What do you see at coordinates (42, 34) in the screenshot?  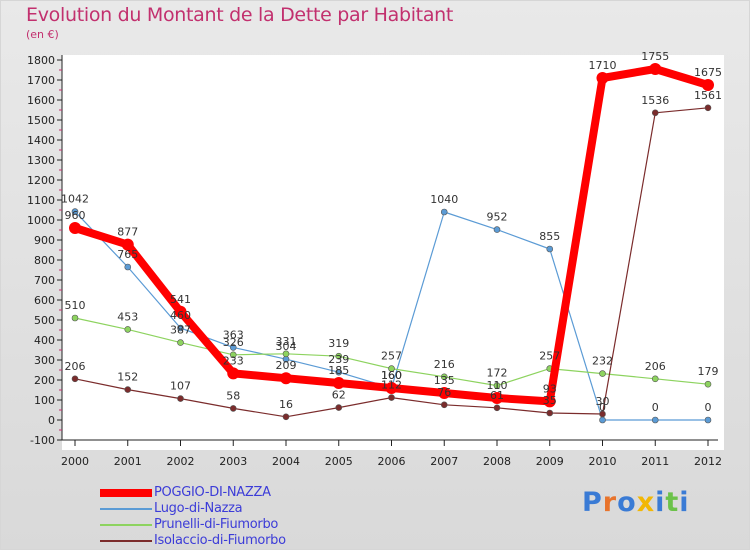 I see `unit-label: (en €)` at bounding box center [42, 34].